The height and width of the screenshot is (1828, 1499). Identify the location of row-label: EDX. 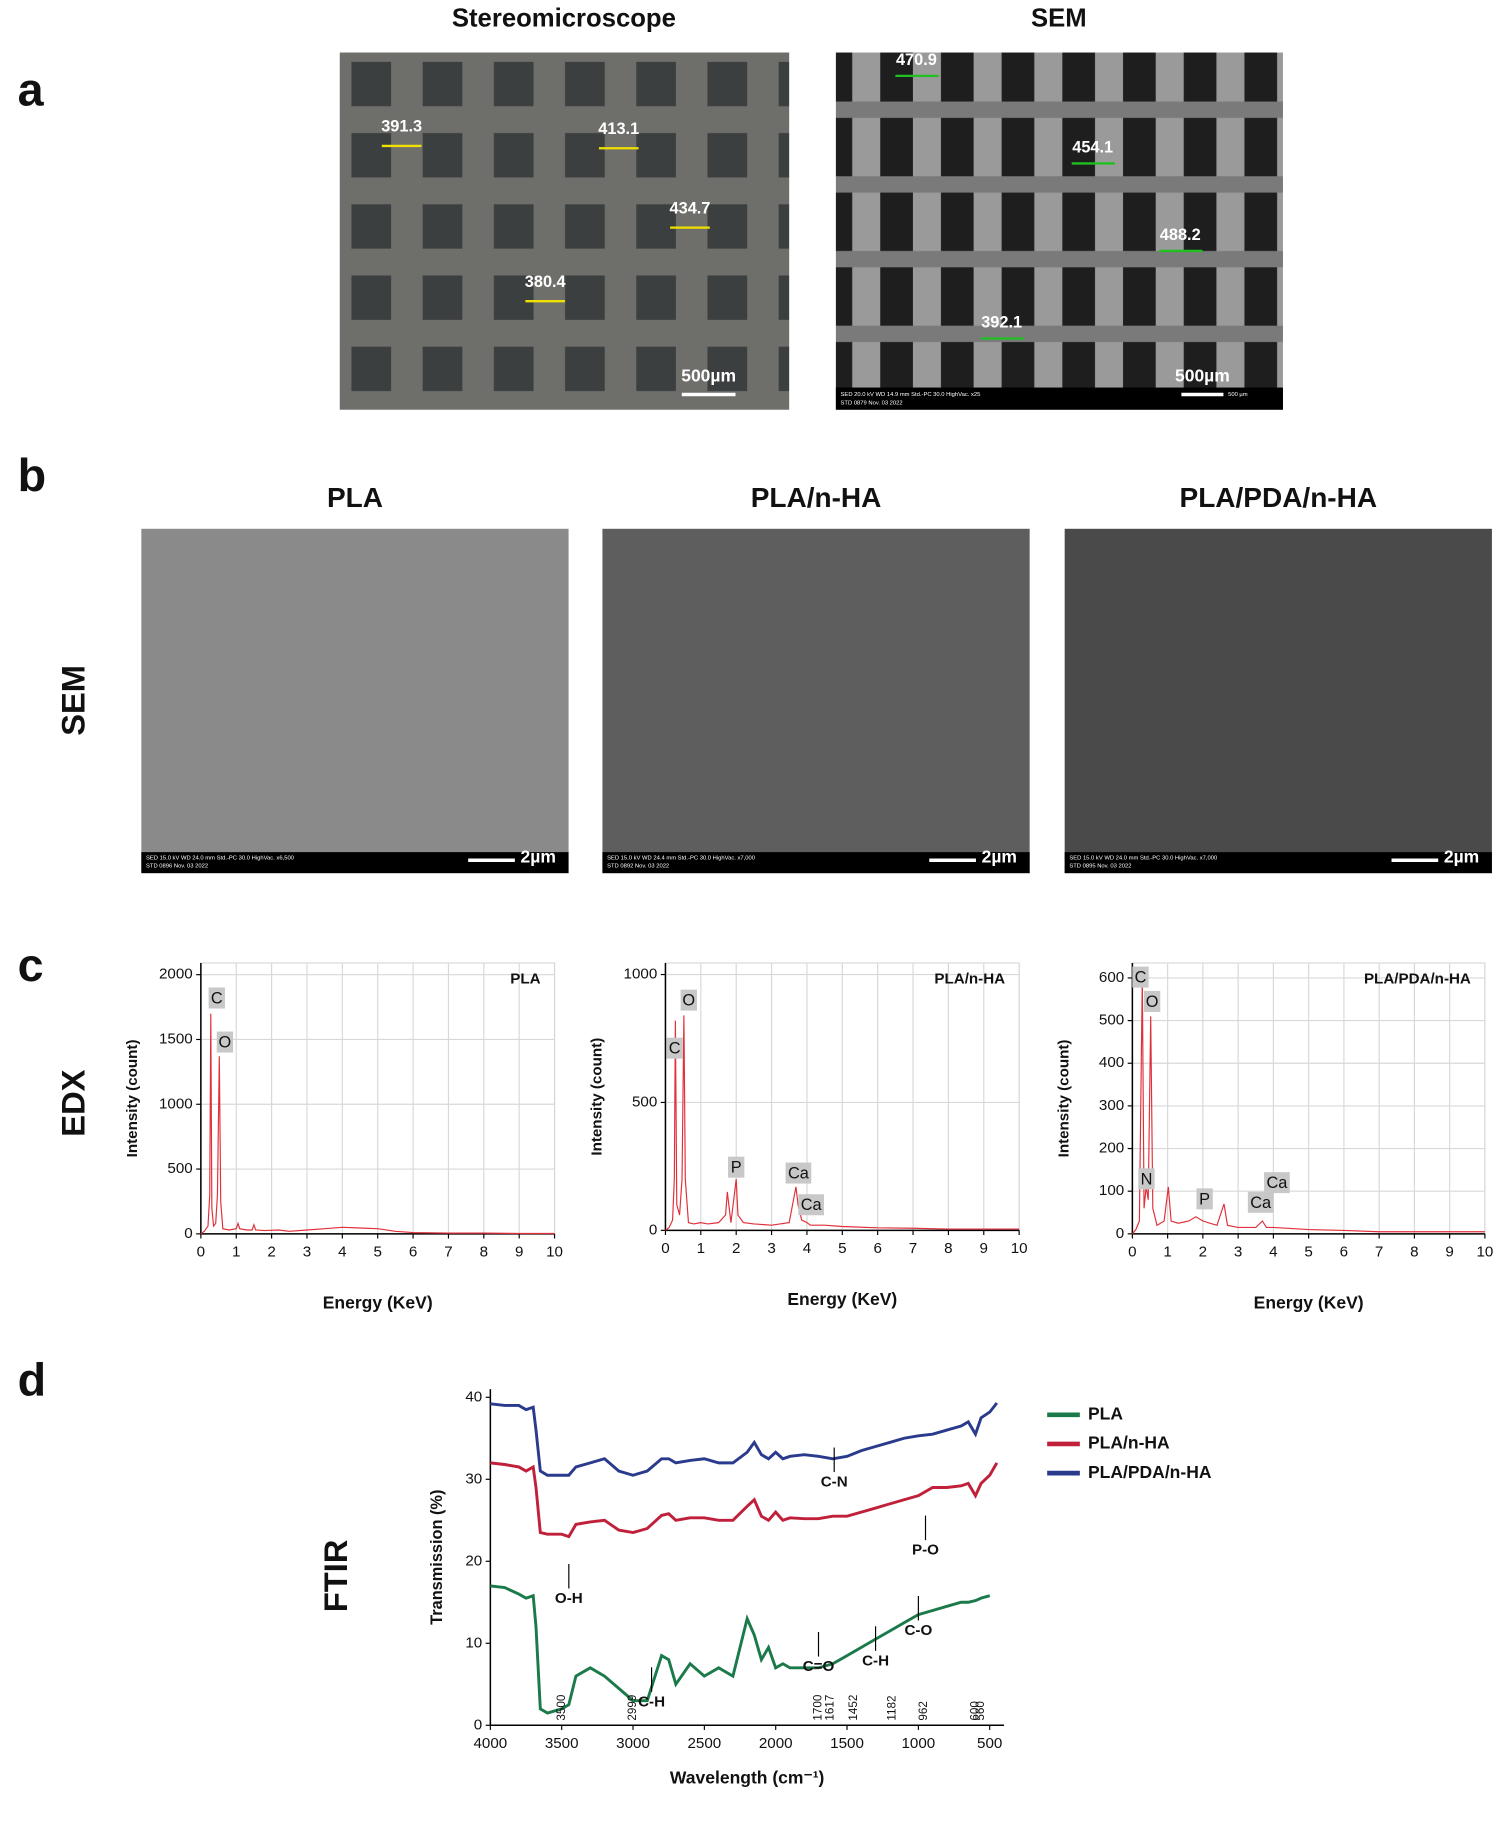
(73, 1102).